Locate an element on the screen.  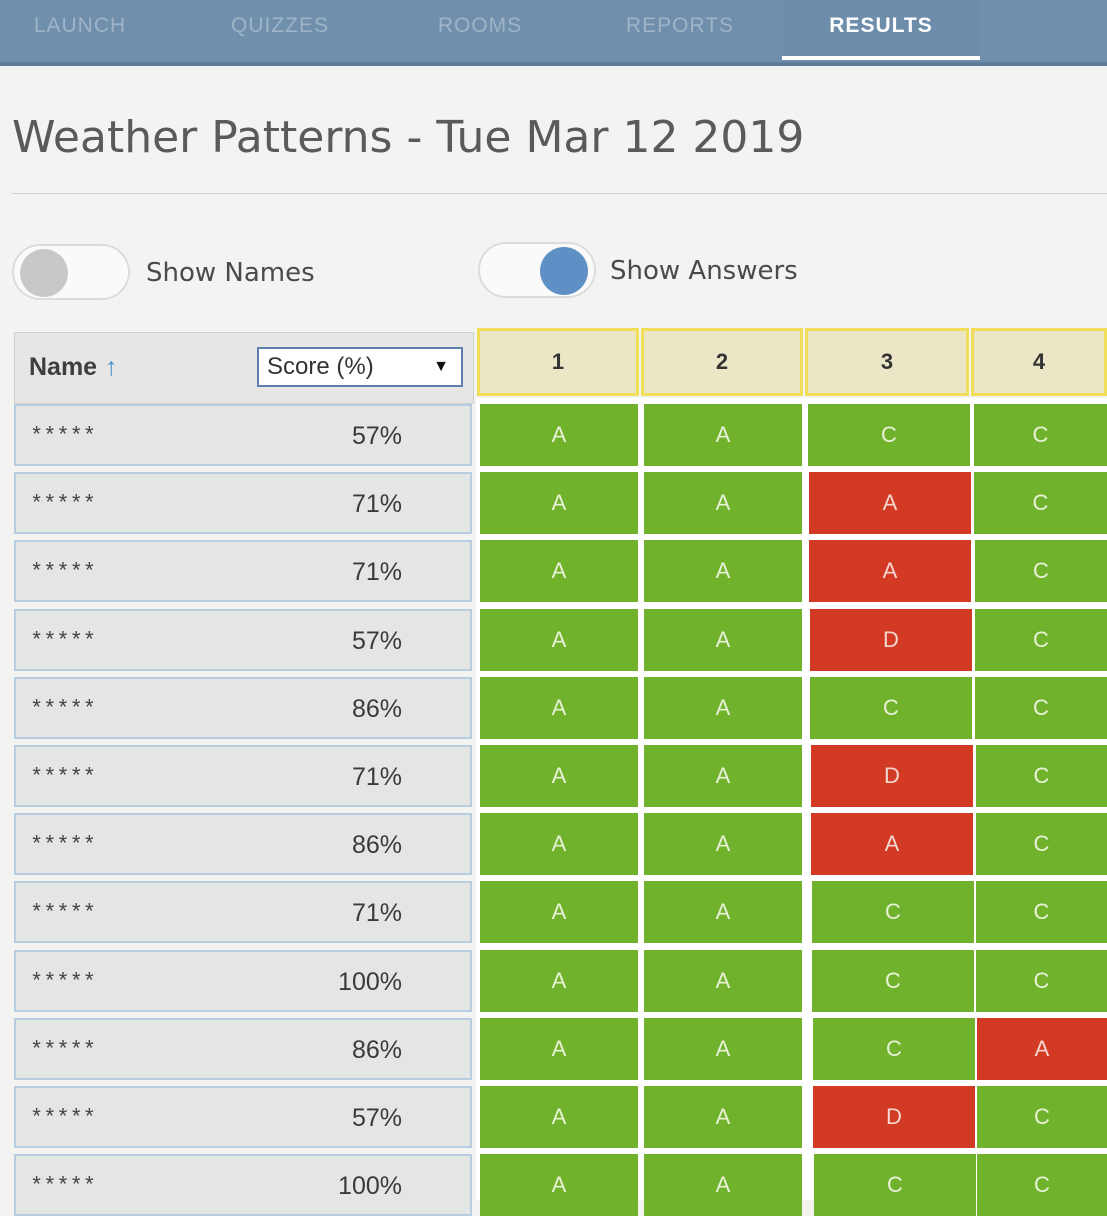
show-answers-toggle is located at coordinates (537, 270).